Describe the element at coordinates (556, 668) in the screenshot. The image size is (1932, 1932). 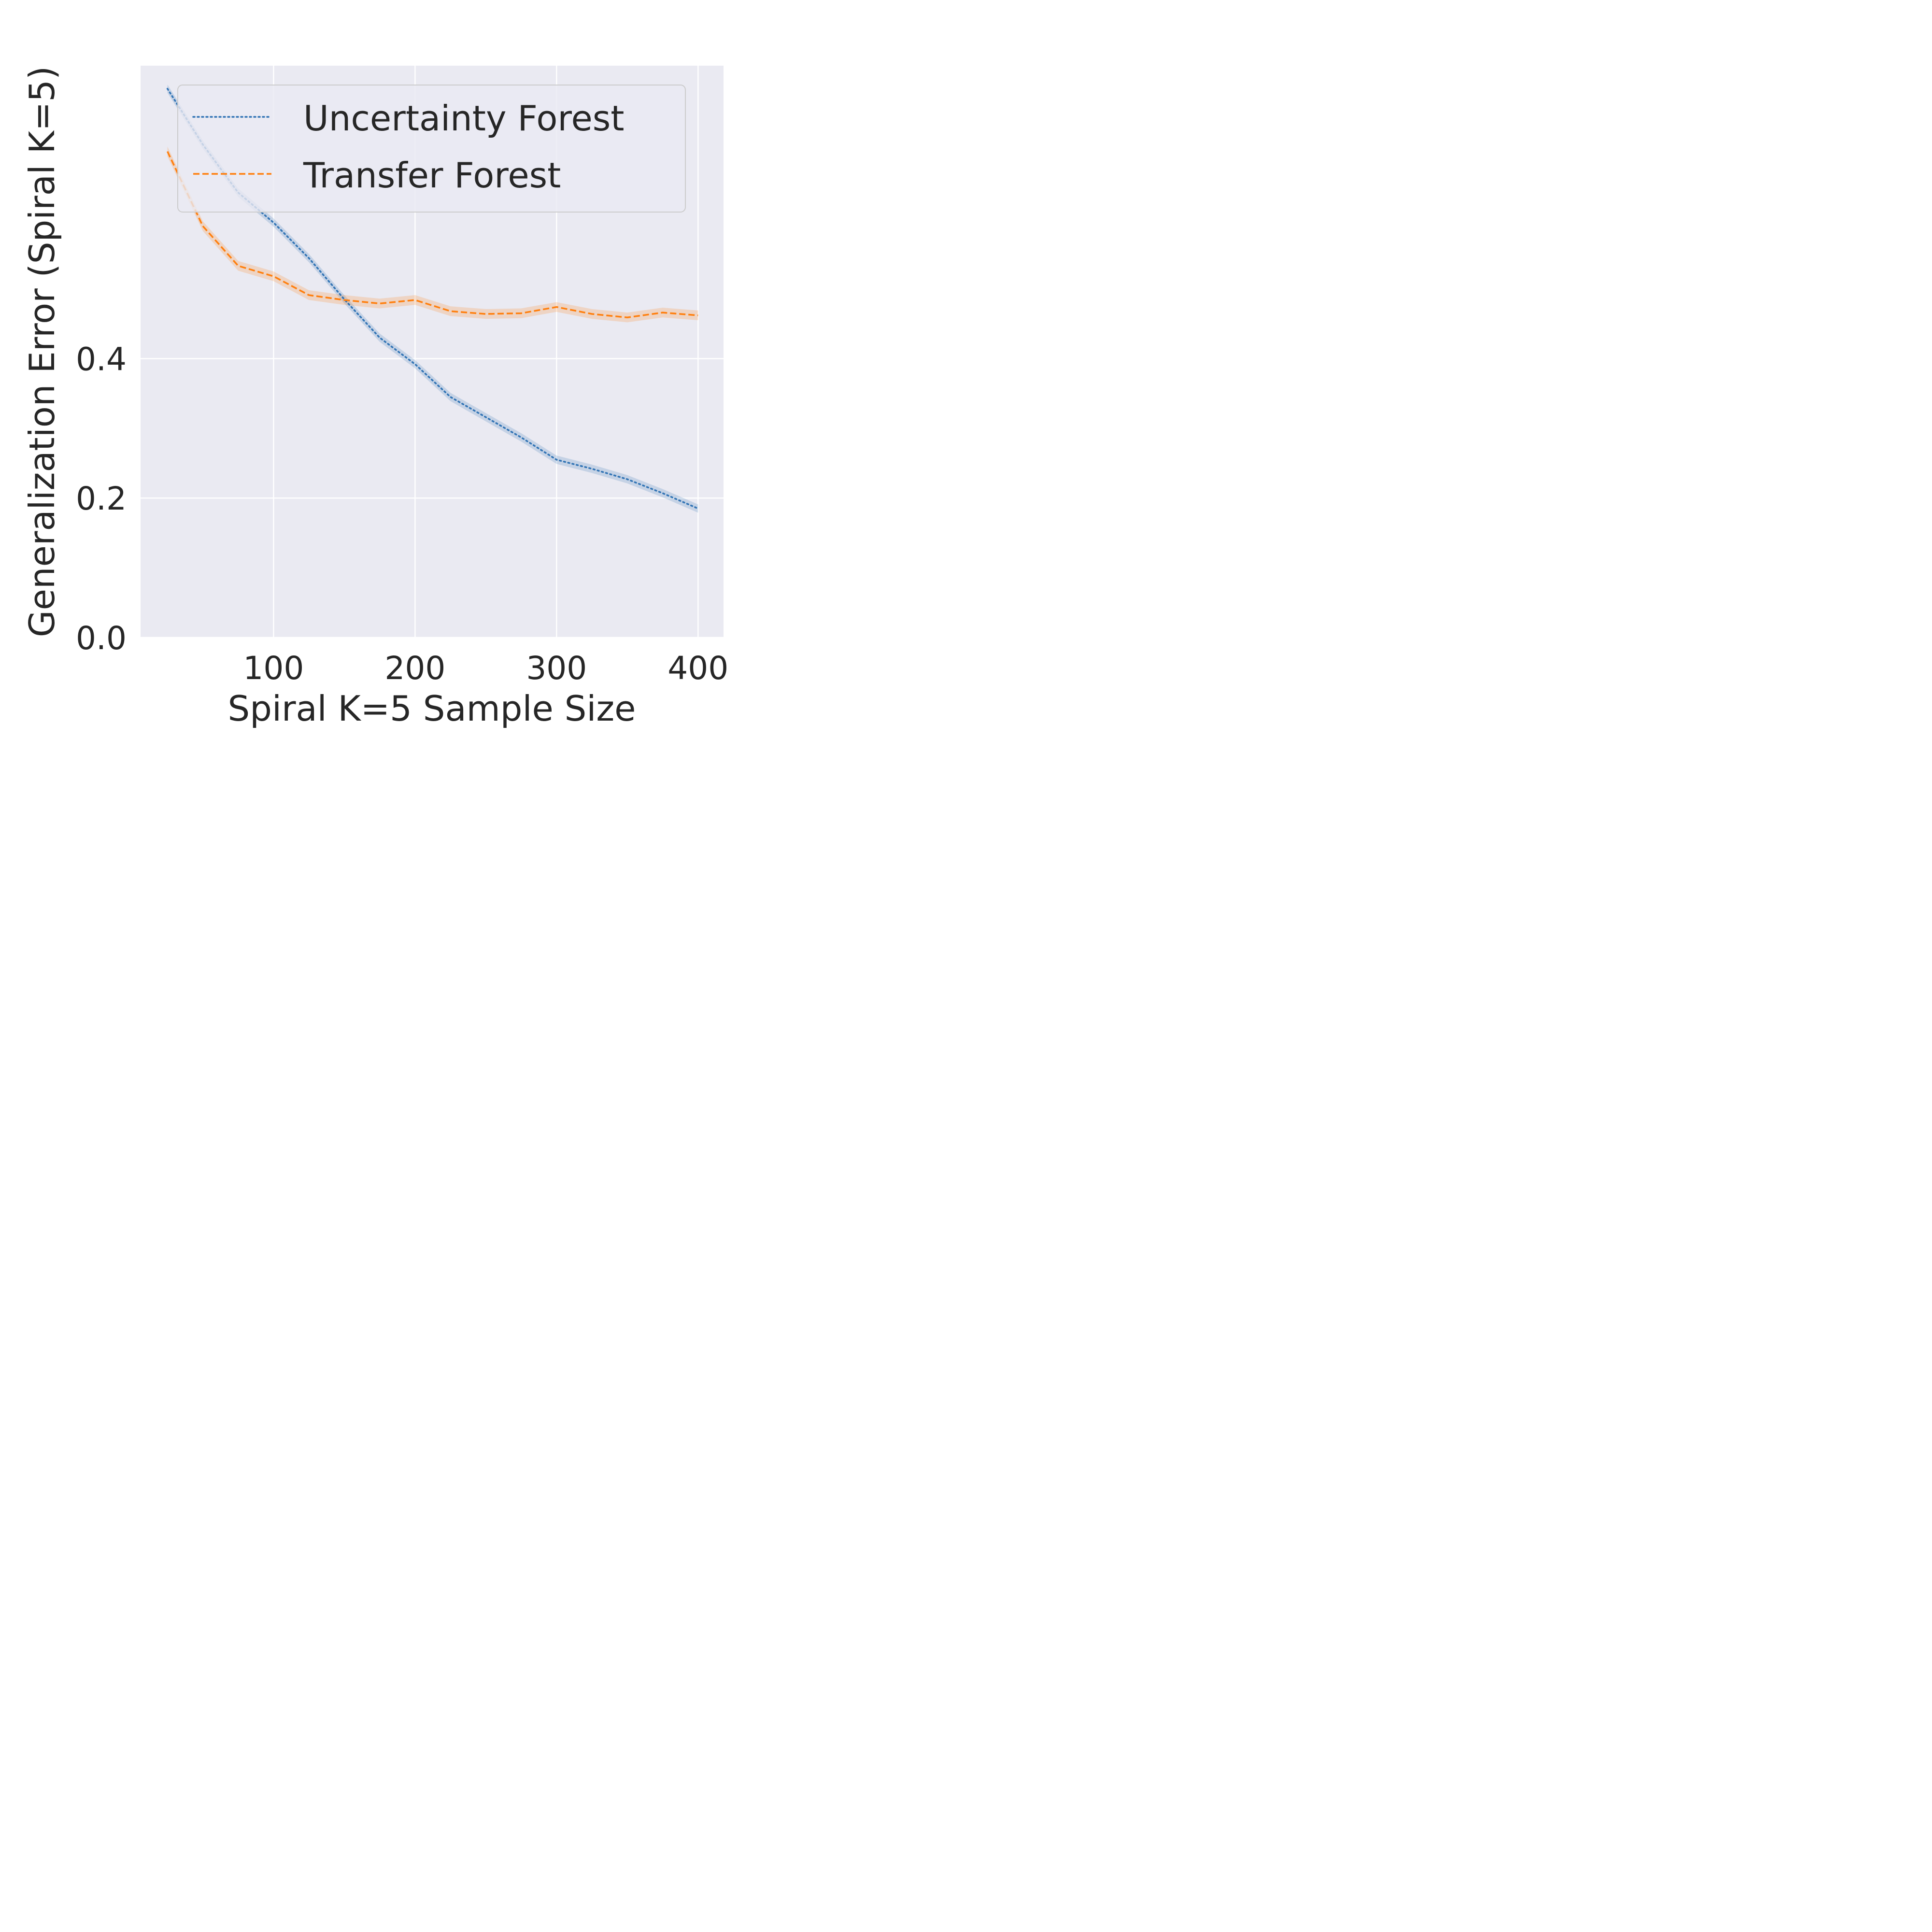
I see `x-tick-label: 300` at that location.